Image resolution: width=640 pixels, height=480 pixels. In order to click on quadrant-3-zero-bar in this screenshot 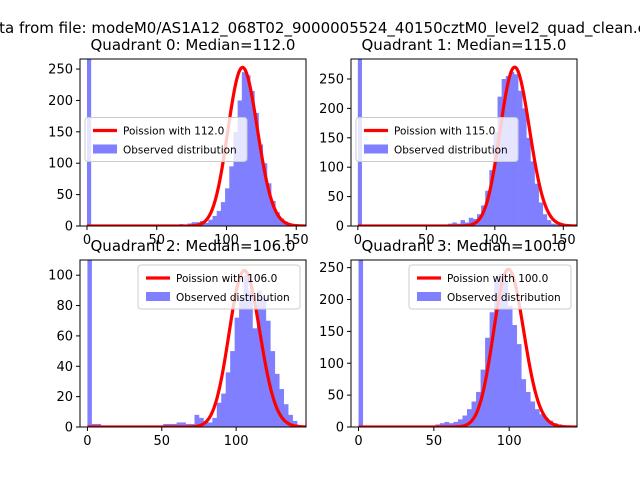, I will do `click(361, 343)`.